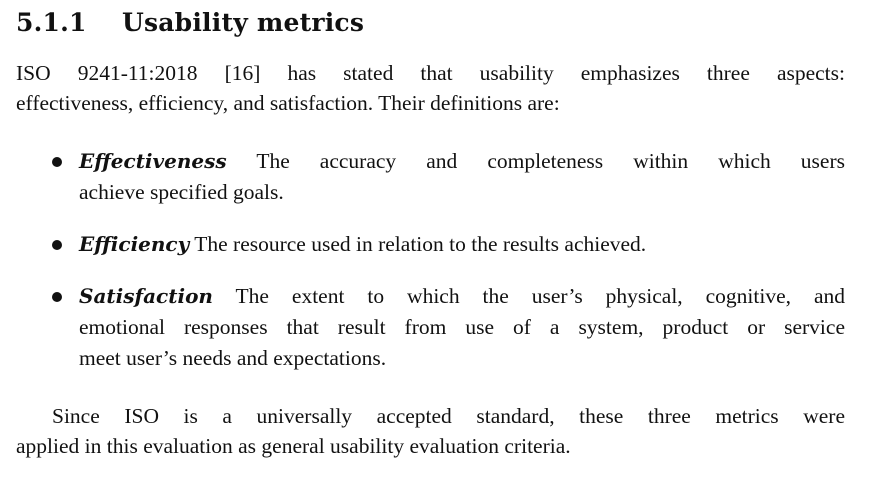 The width and height of the screenshot is (869, 486). What do you see at coordinates (57, 162) in the screenshot?
I see `bullet-effectiveness` at bounding box center [57, 162].